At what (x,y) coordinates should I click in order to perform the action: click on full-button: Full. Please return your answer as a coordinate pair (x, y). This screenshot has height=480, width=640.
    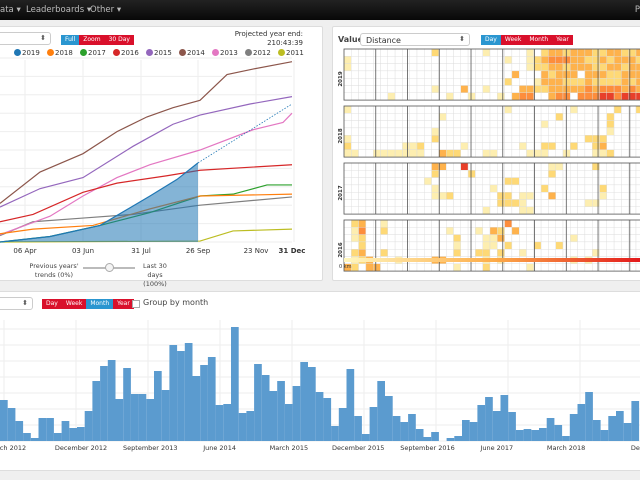
    Looking at the image, I should click on (70, 40).